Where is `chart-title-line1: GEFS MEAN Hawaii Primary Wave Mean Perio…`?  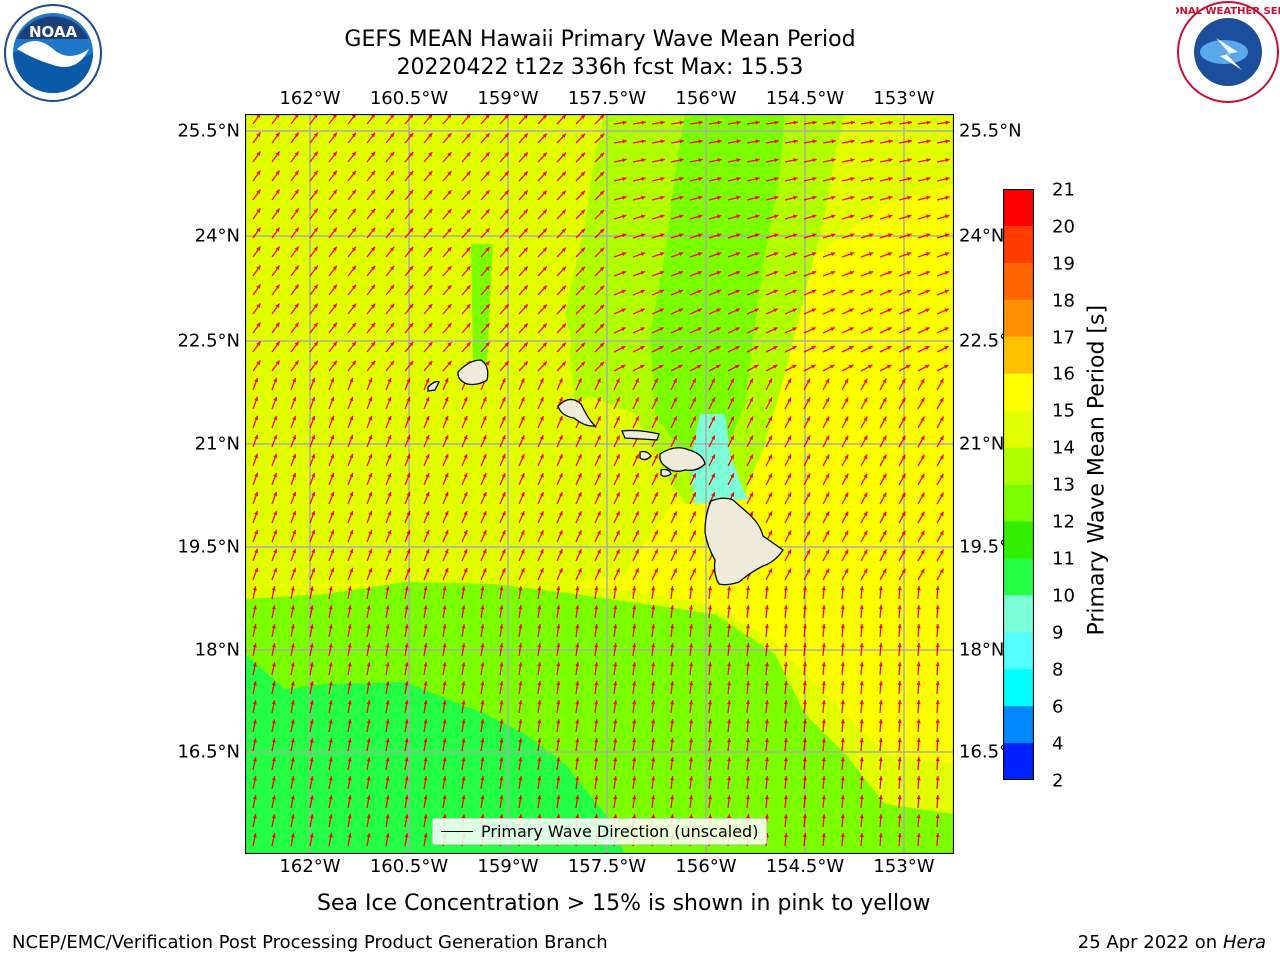
chart-title-line1: GEFS MEAN Hawaii Primary Wave Mean Perio… is located at coordinates (600, 39).